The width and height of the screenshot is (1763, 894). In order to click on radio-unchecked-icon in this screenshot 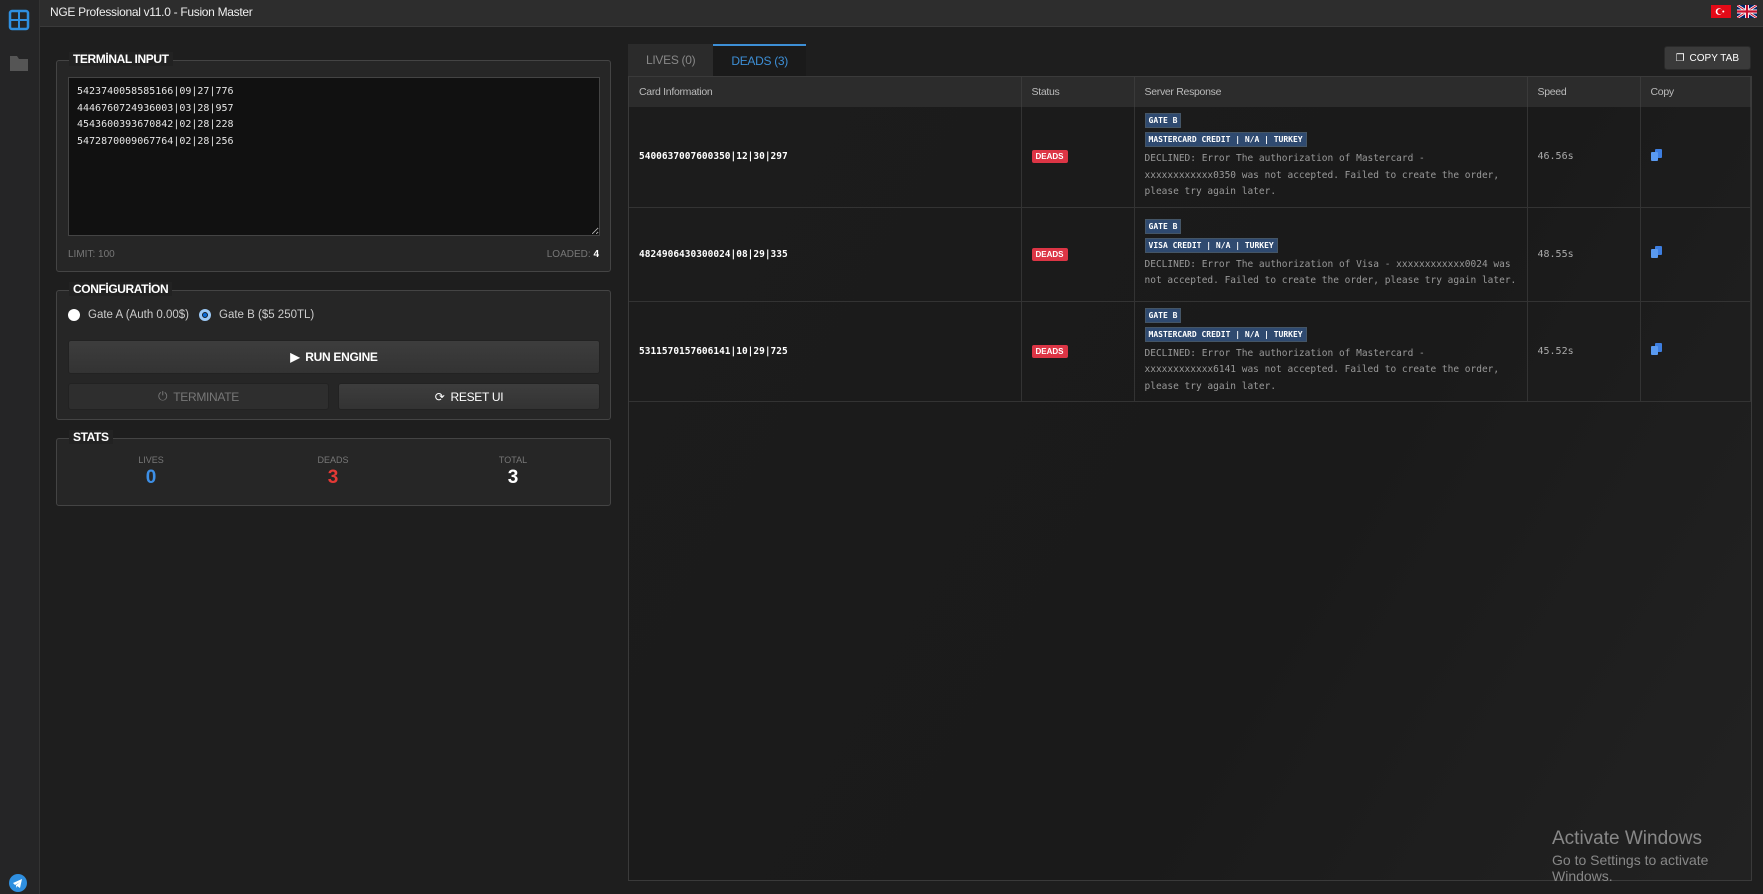, I will do `click(74, 315)`.